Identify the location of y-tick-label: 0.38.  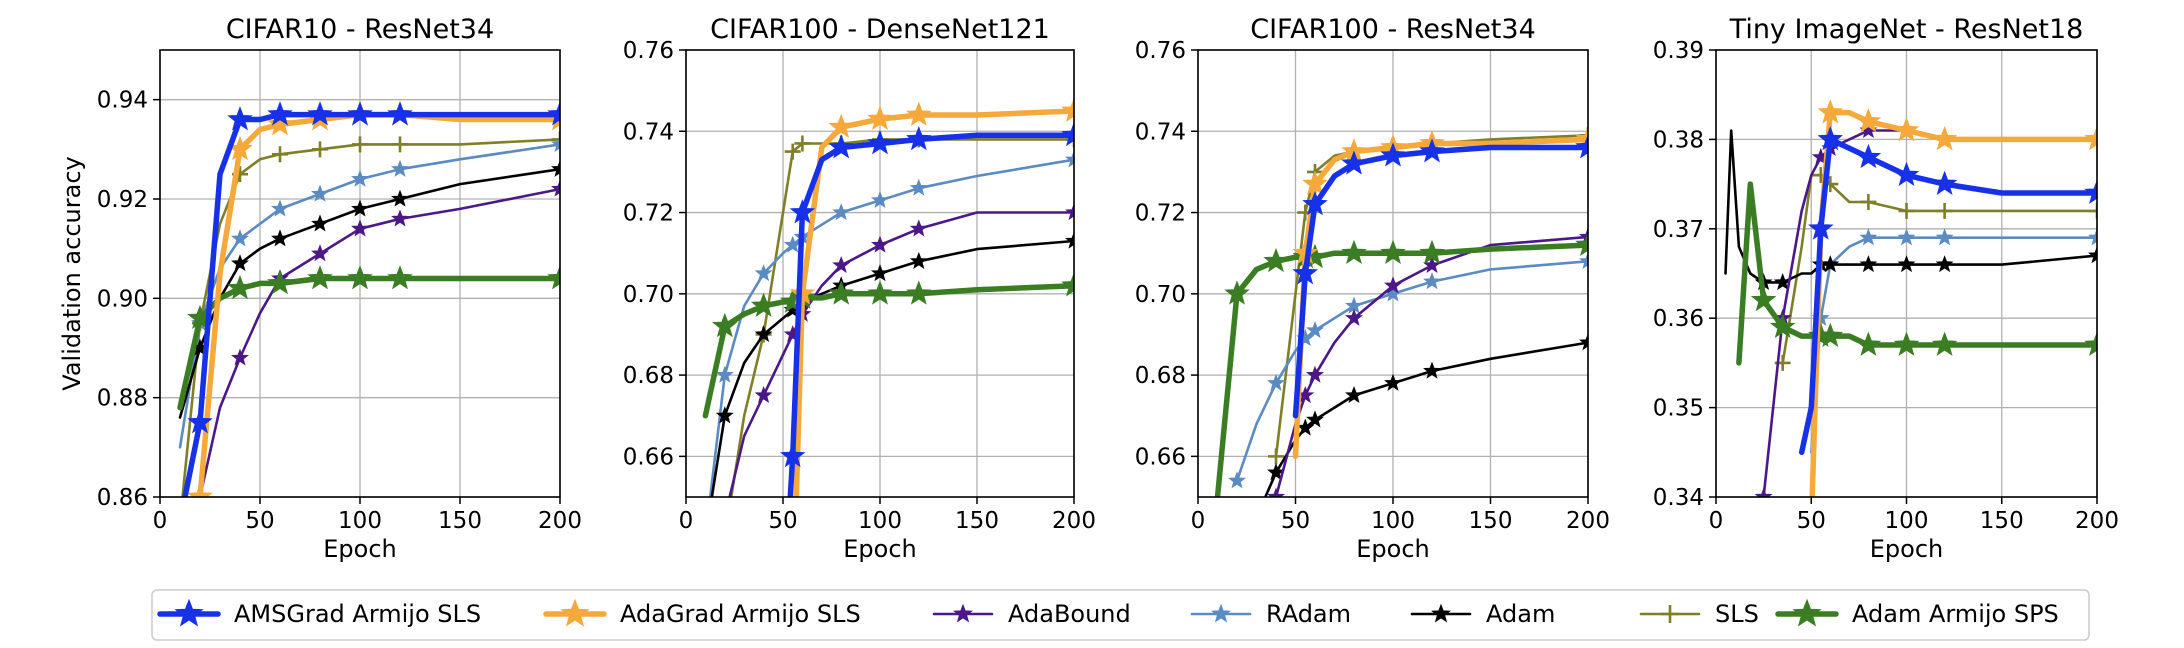
(1678, 140).